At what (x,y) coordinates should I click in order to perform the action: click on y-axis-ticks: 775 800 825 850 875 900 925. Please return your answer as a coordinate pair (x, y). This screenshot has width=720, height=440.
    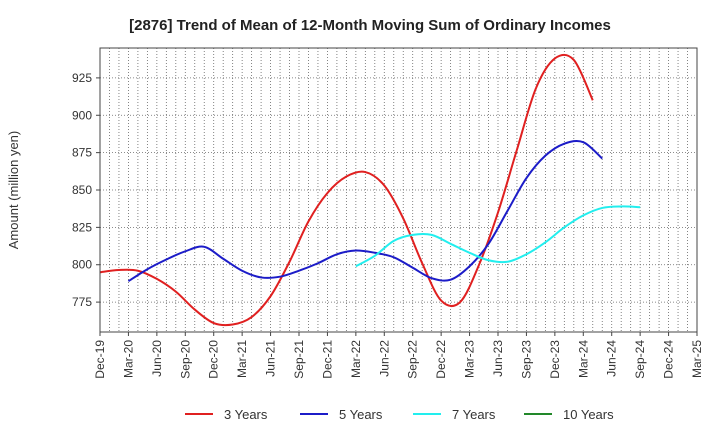
    Looking at the image, I should click on (86, 190).